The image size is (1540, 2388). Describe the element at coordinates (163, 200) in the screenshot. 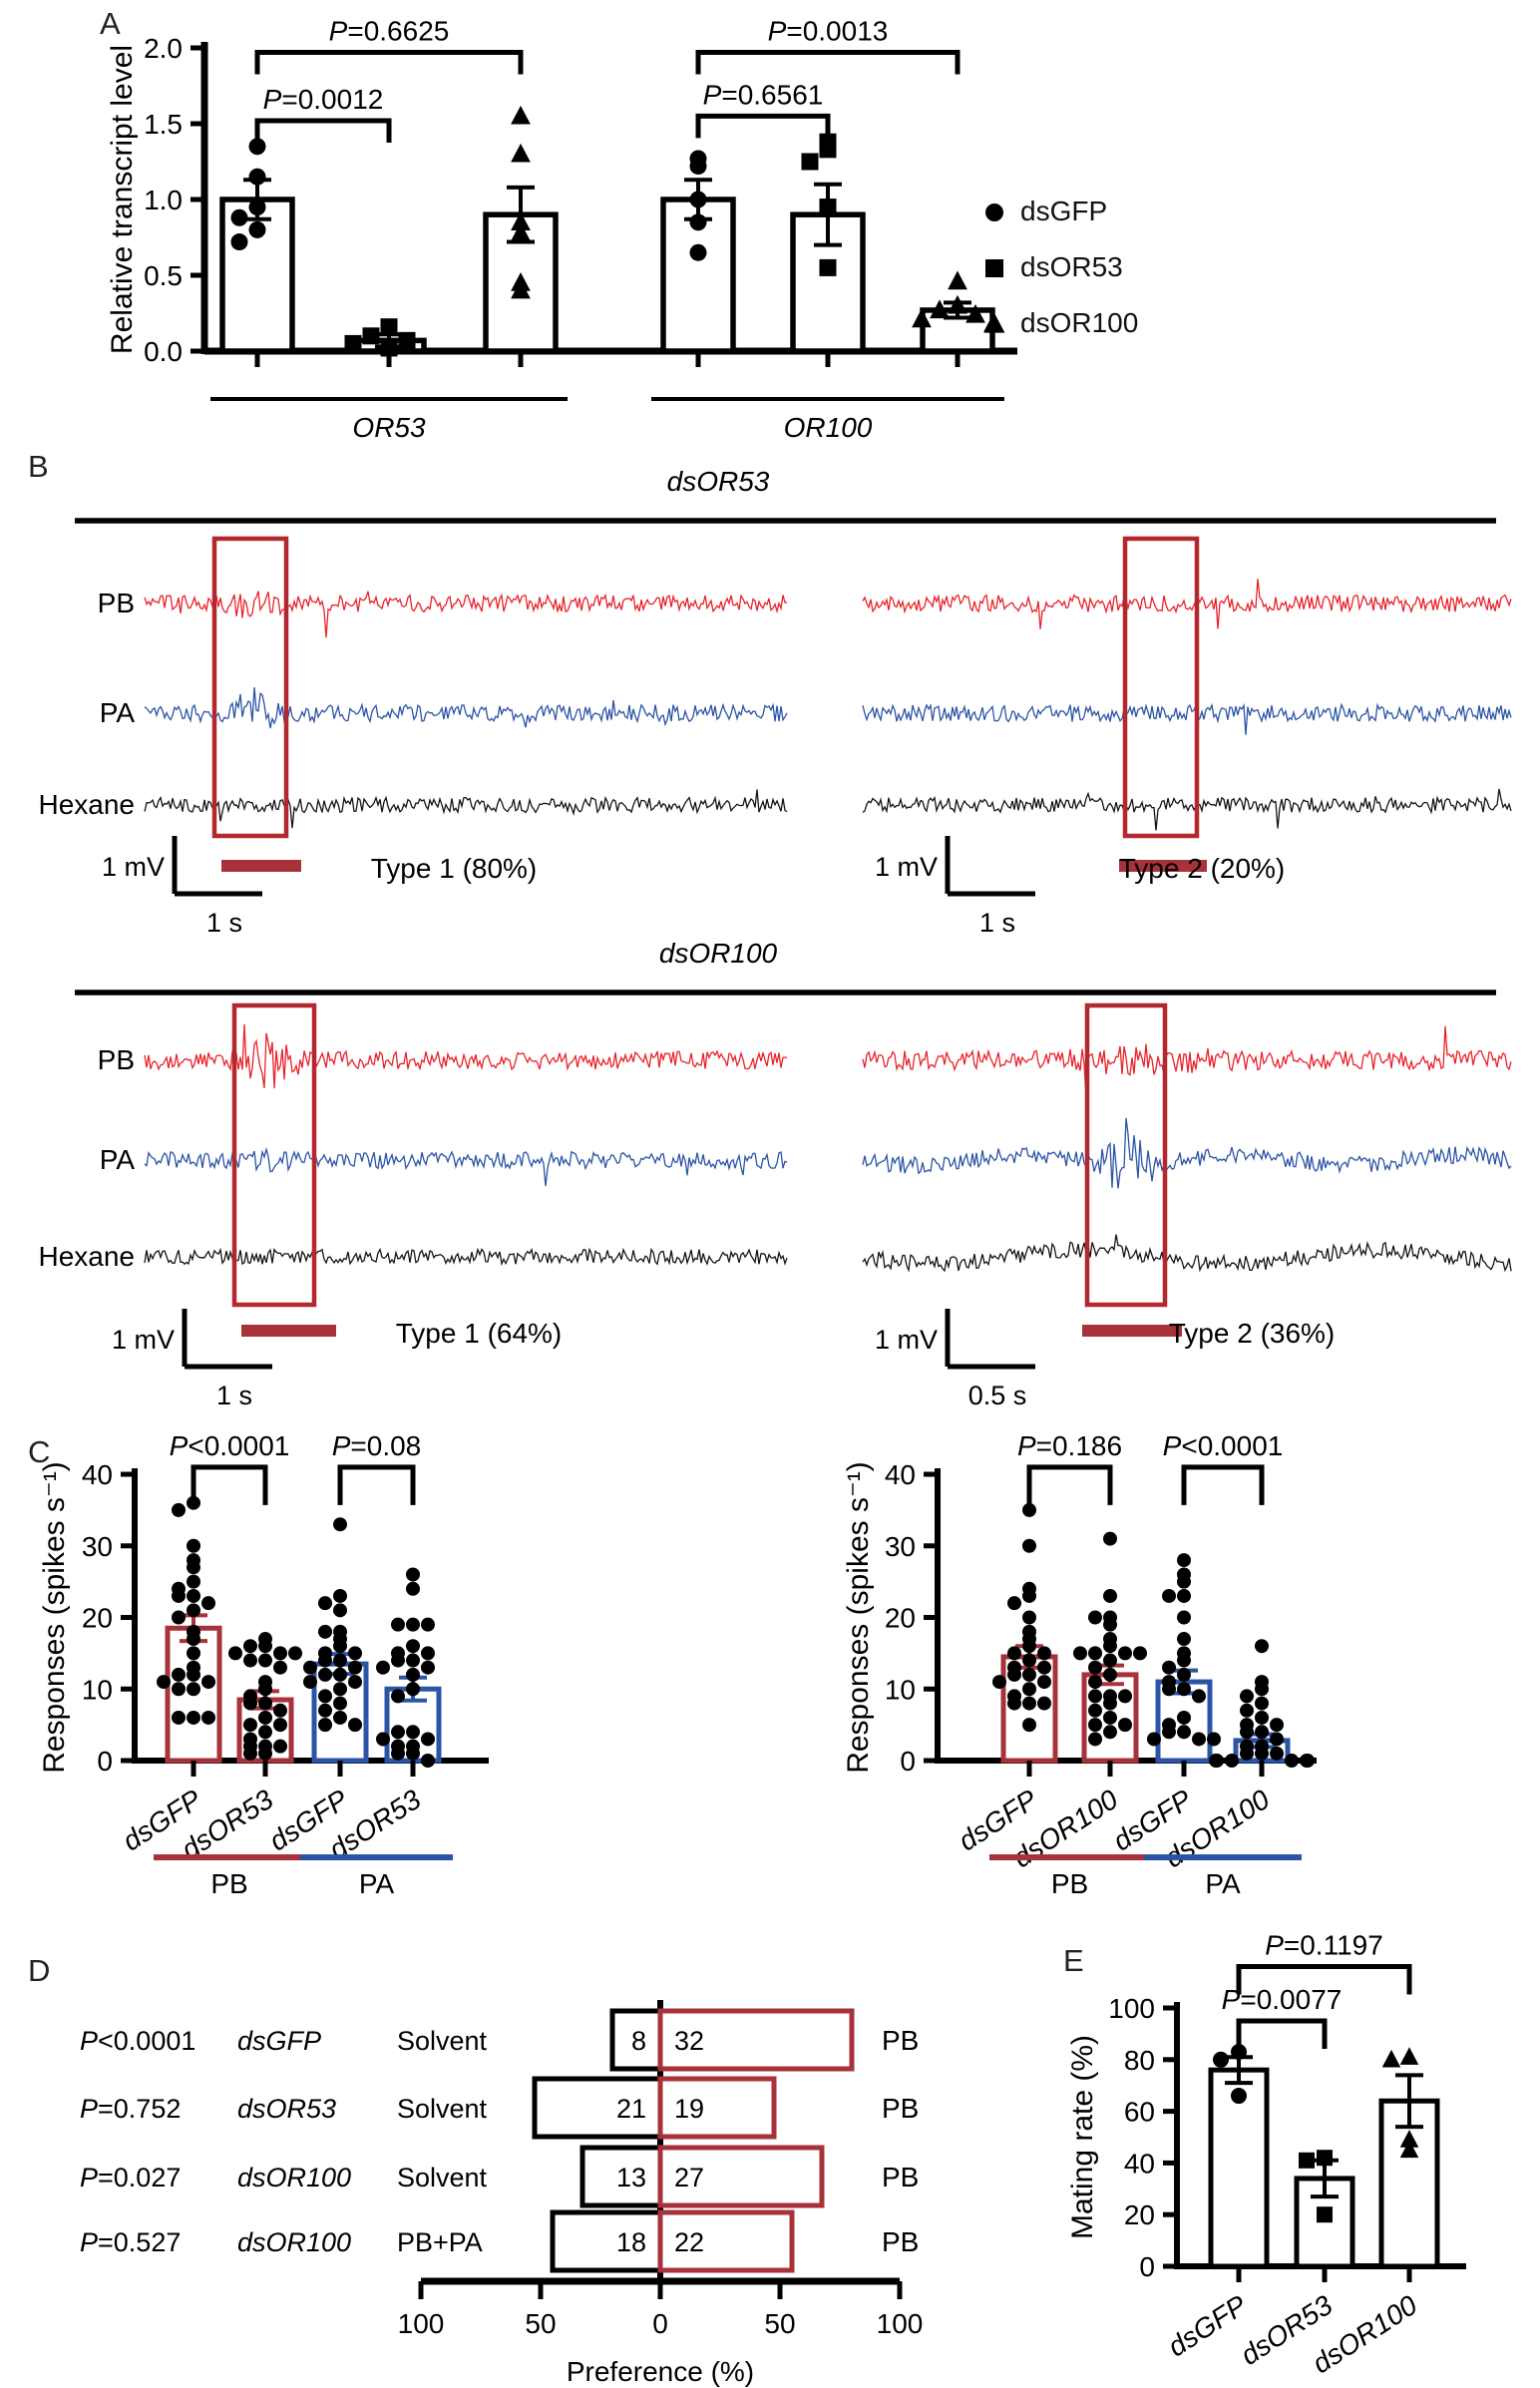

I see `y-tick-label: 1.0` at that location.